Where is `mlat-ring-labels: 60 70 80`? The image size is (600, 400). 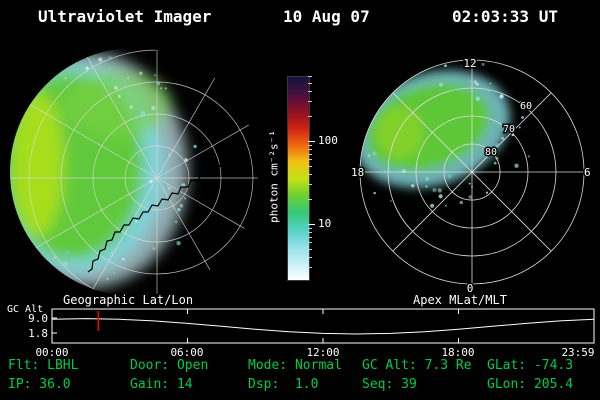 mlat-ring-labels: 60 70 80 is located at coordinates (508, 130).